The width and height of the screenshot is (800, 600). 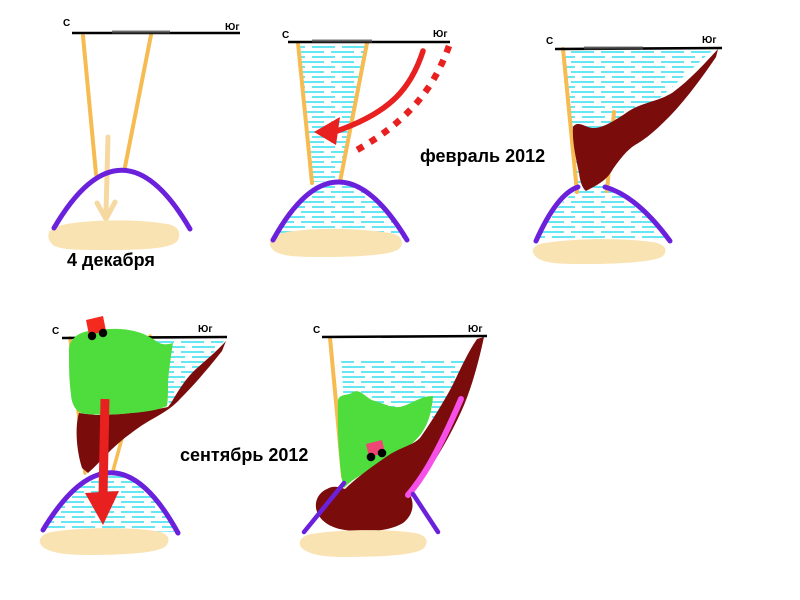 I want to click on contact-line-magenta, so click(x=434, y=447).